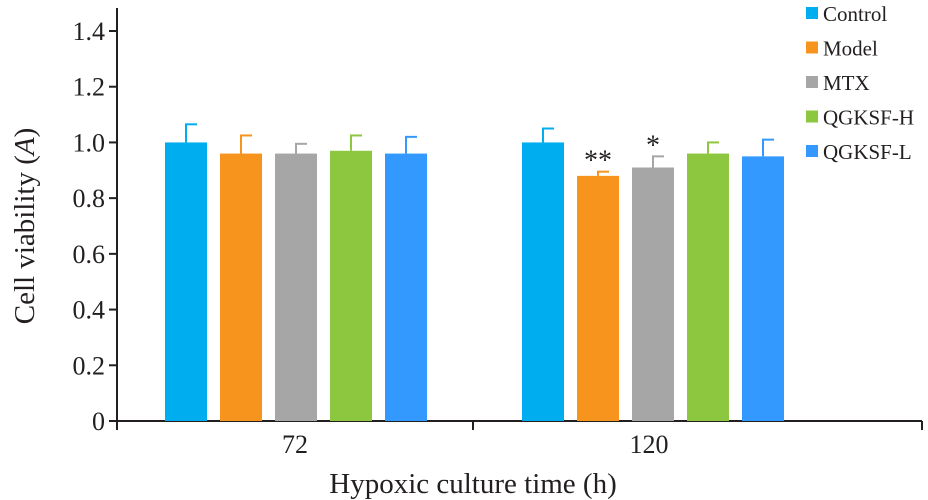 The width and height of the screenshot is (928, 500). I want to click on y-ticks: 0 0.2 0.4 0.6 0.8 1.0 1.2 1.4, so click(95, 226).